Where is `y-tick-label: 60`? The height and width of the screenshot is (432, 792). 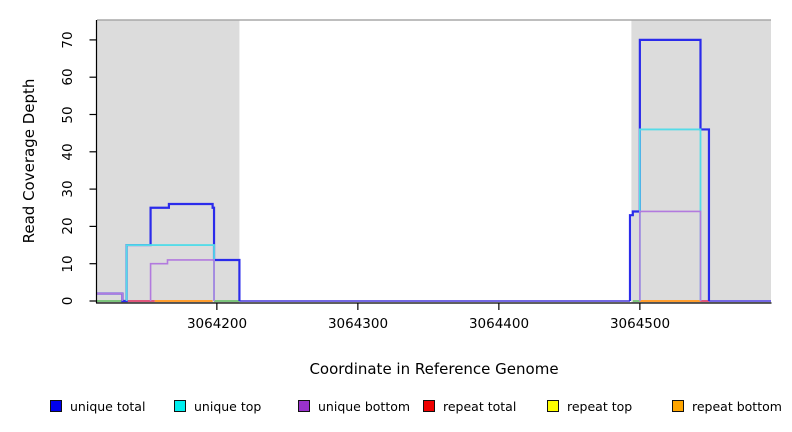 y-tick-label: 60 is located at coordinates (68, 77).